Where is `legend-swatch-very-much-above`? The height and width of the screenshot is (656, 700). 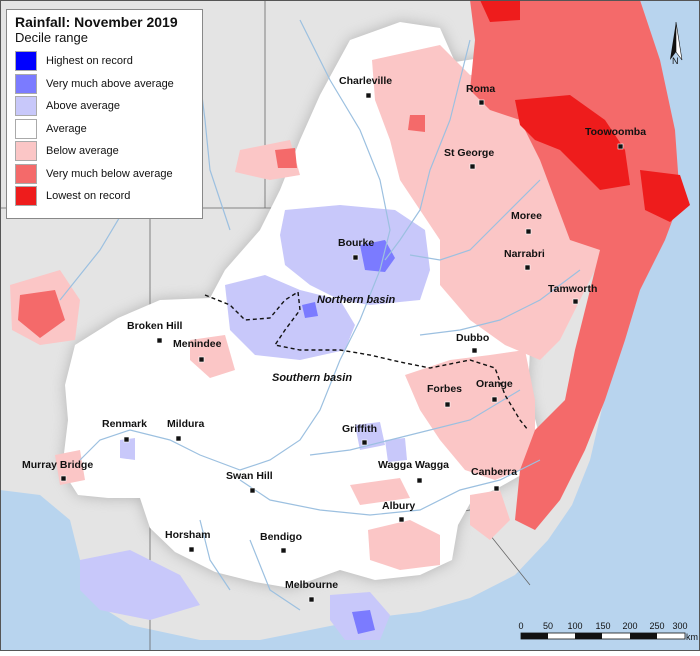 legend-swatch-very-much-above is located at coordinates (26, 83).